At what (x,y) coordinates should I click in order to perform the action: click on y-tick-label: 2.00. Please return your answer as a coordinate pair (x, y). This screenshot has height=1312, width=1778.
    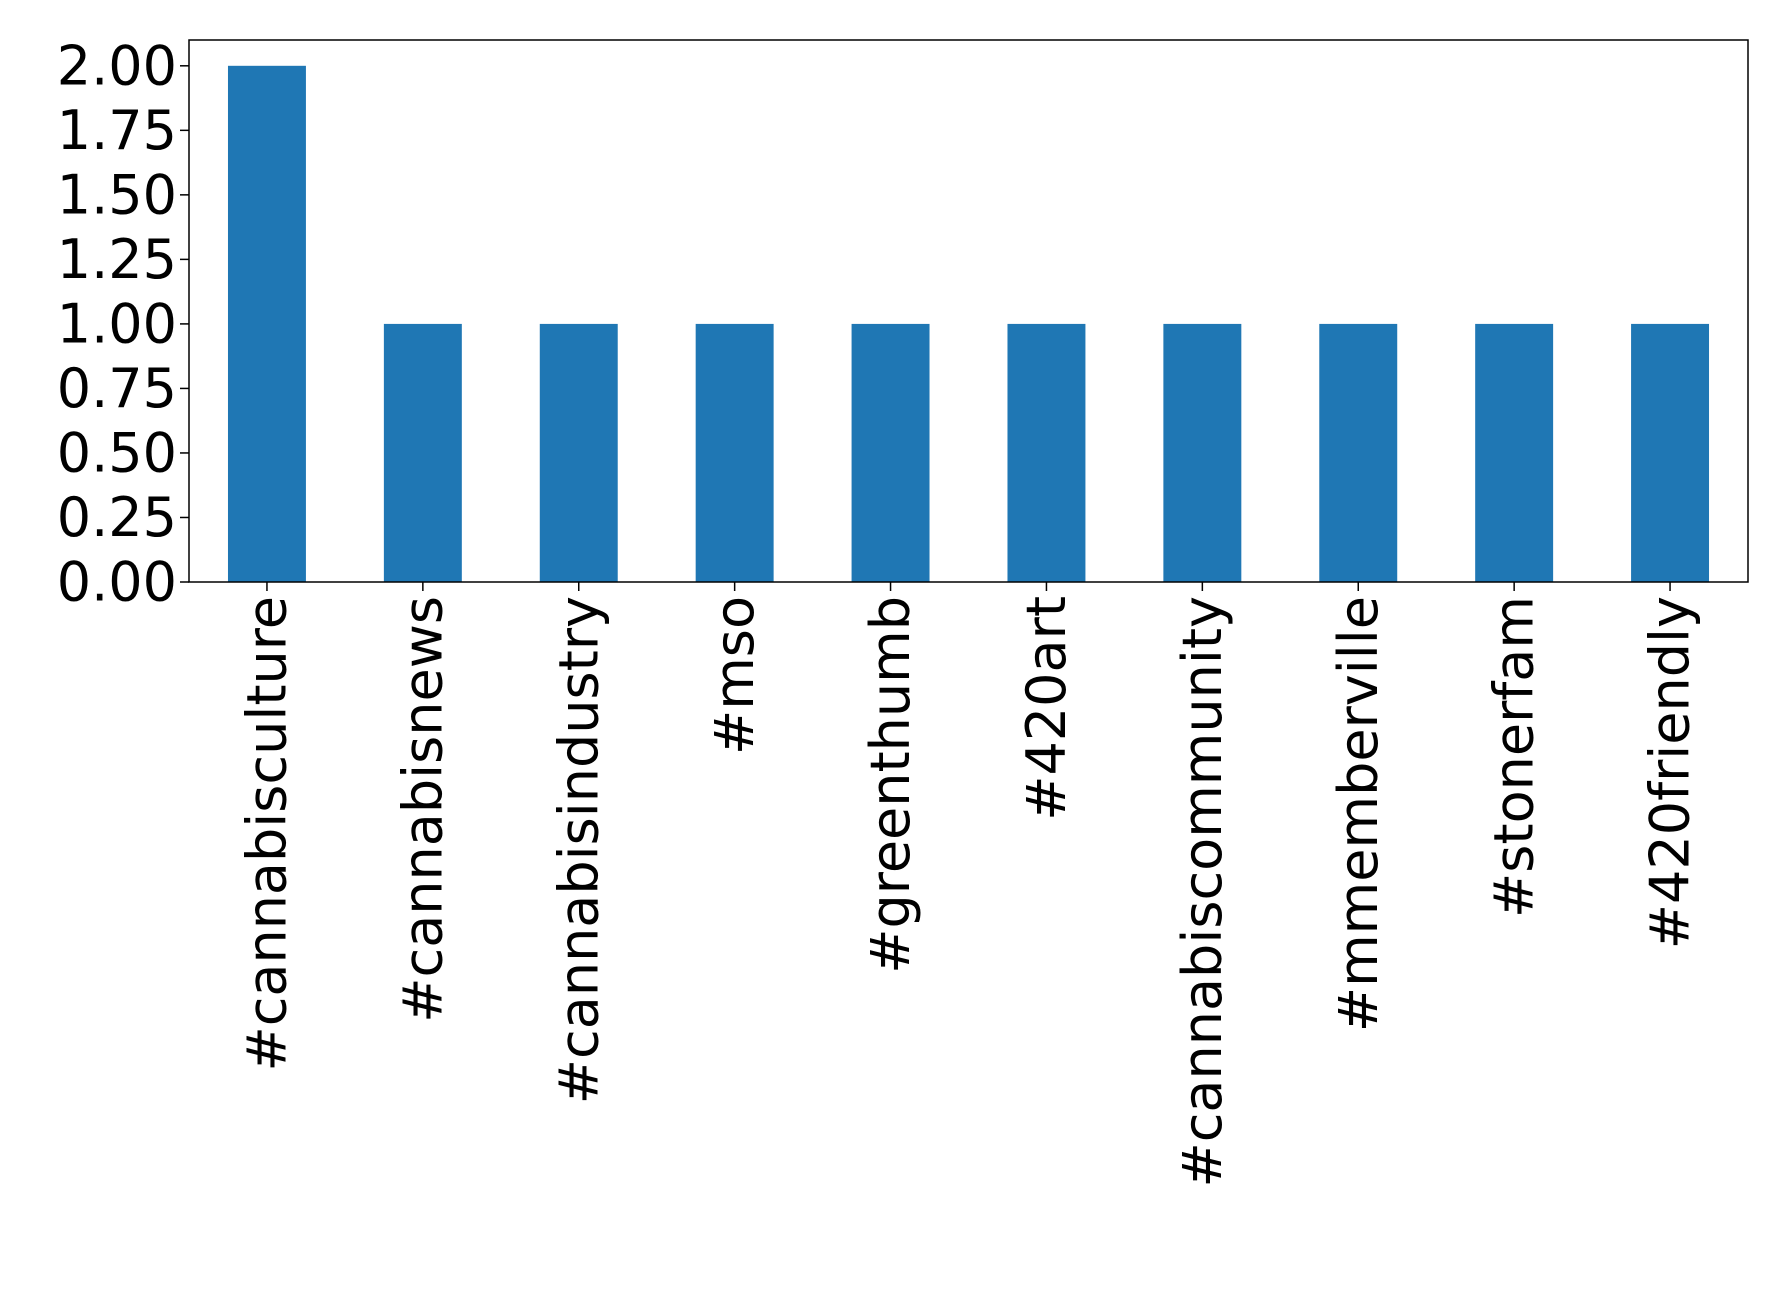
    Looking at the image, I should click on (117, 65).